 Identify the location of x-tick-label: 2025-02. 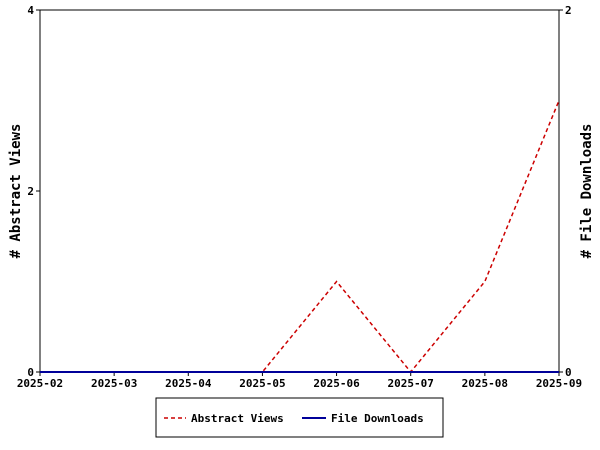
(40, 383).